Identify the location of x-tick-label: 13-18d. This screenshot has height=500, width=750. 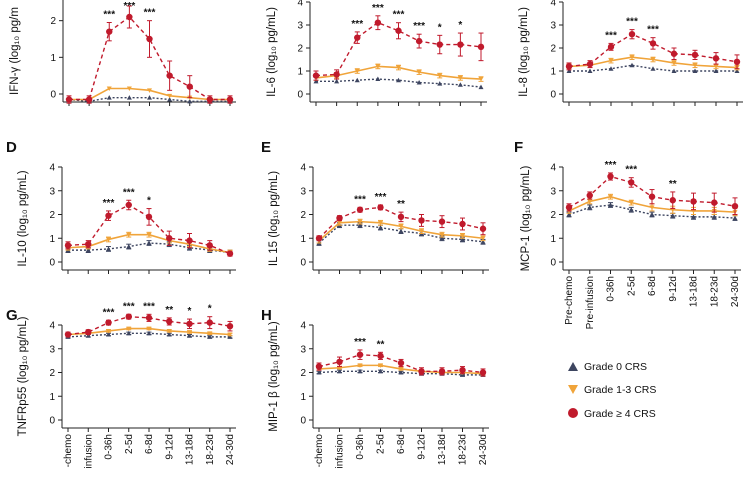
(694, 291).